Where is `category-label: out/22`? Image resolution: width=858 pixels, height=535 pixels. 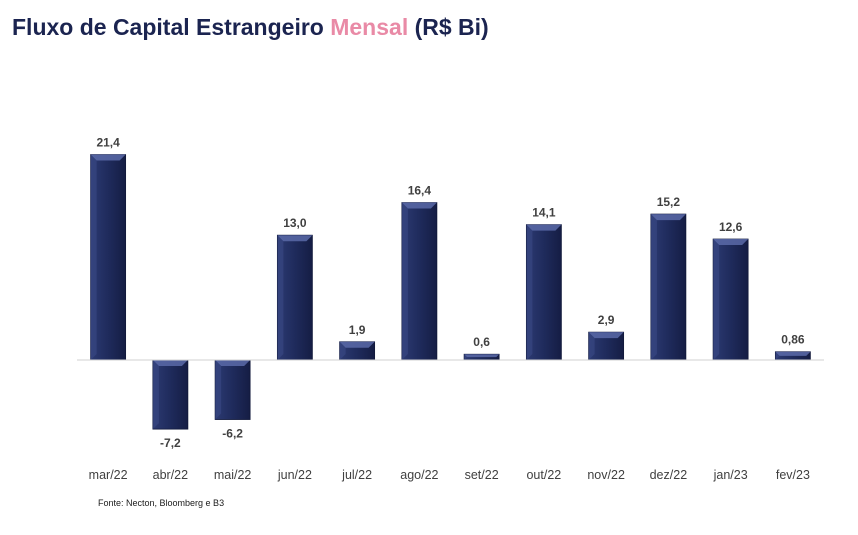
category-label: out/22 is located at coordinates (543, 475).